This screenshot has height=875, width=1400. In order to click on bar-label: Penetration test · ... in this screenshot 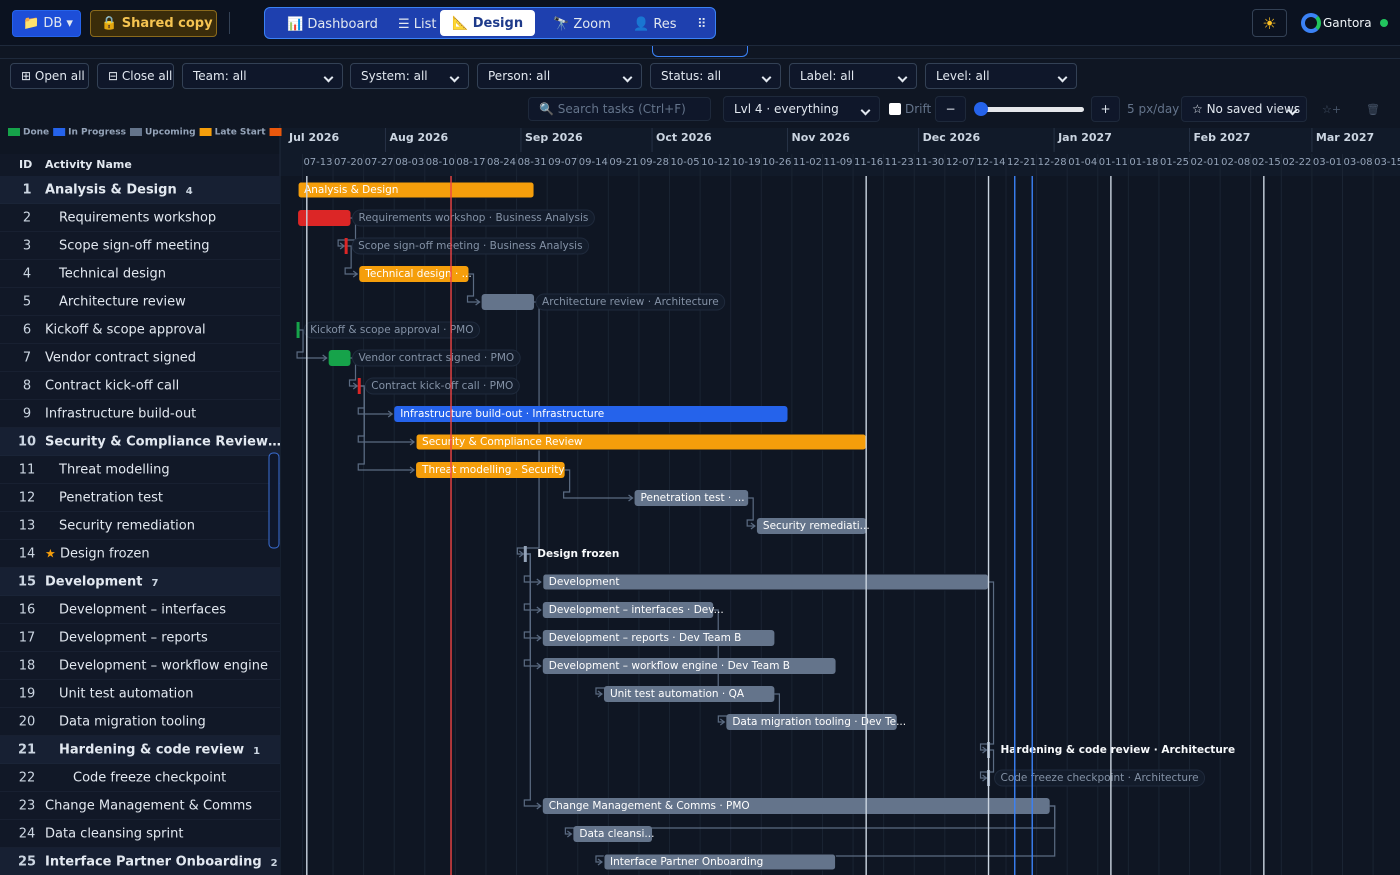, I will do `click(693, 498)`.